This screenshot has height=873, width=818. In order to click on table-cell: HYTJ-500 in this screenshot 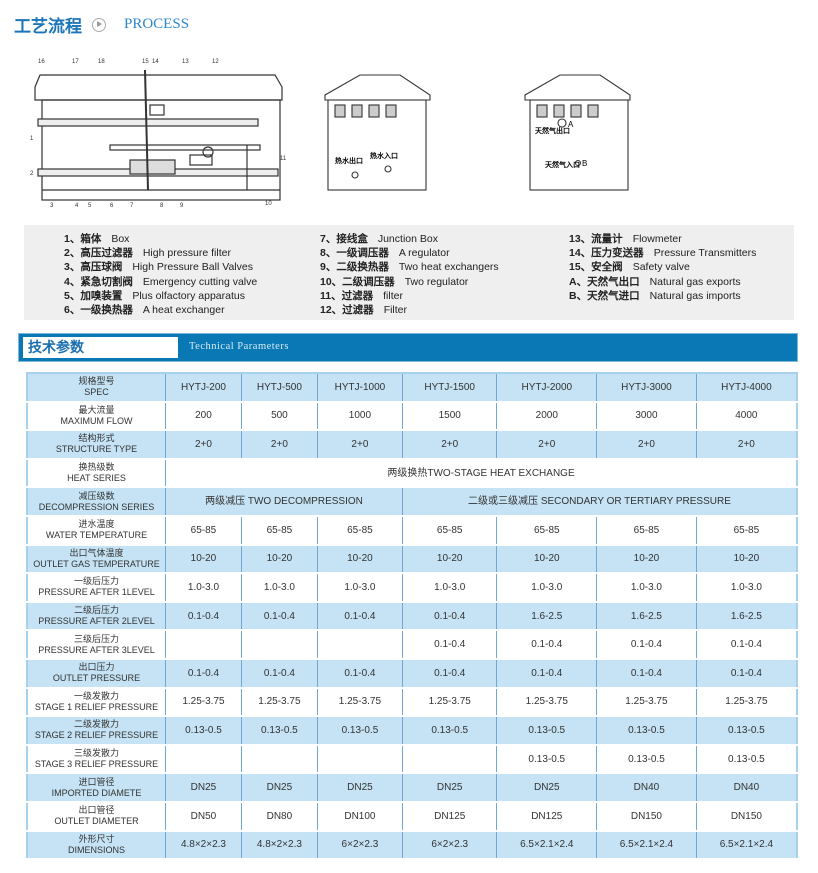, I will do `click(279, 387)`.